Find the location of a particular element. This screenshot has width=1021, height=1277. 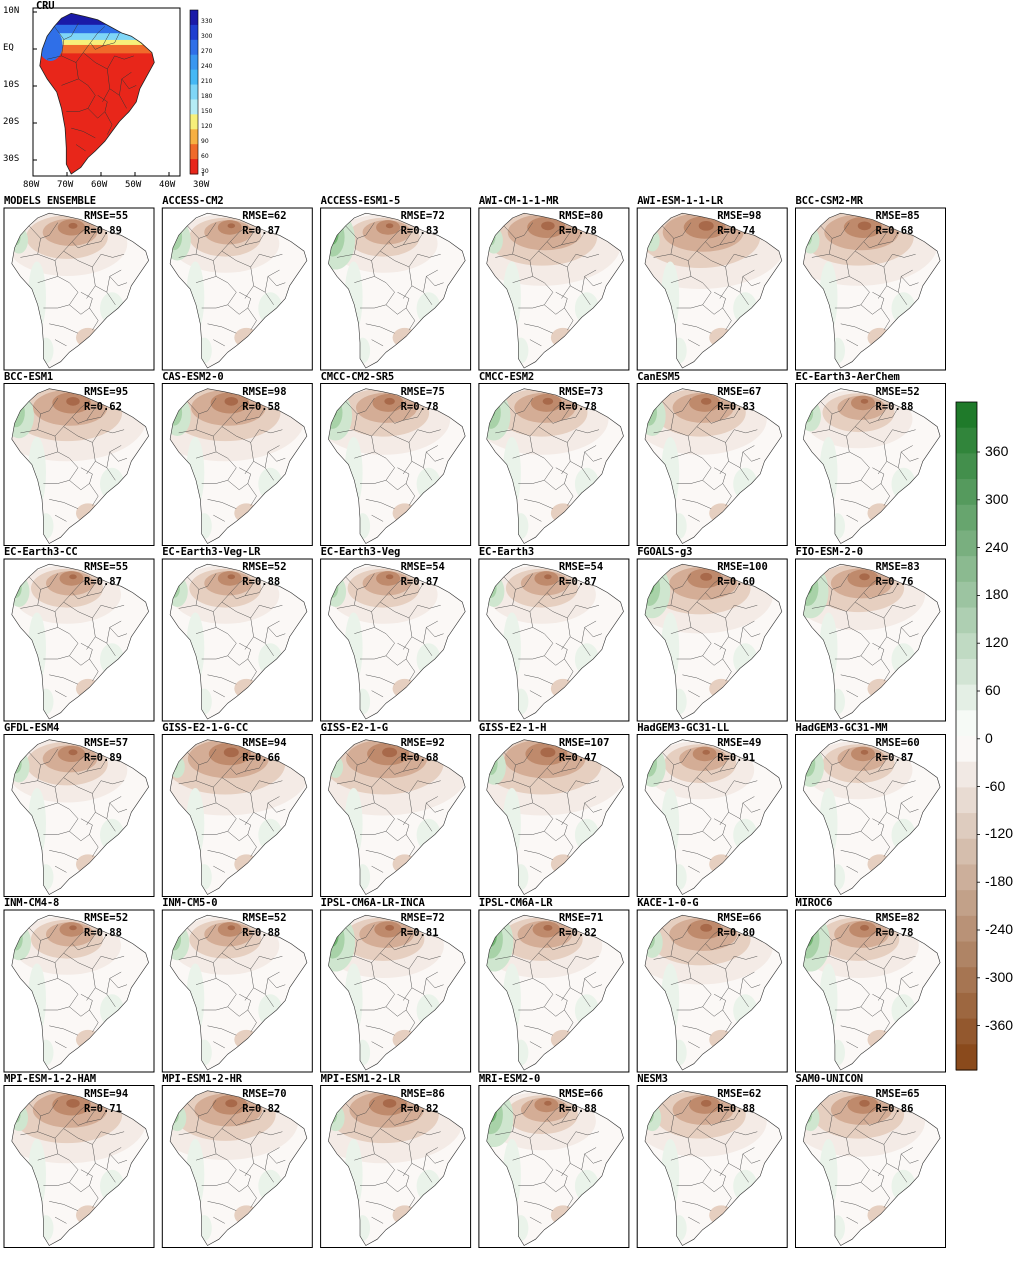

rmse-value: RMSE=70 is located at coordinates (264, 1093).